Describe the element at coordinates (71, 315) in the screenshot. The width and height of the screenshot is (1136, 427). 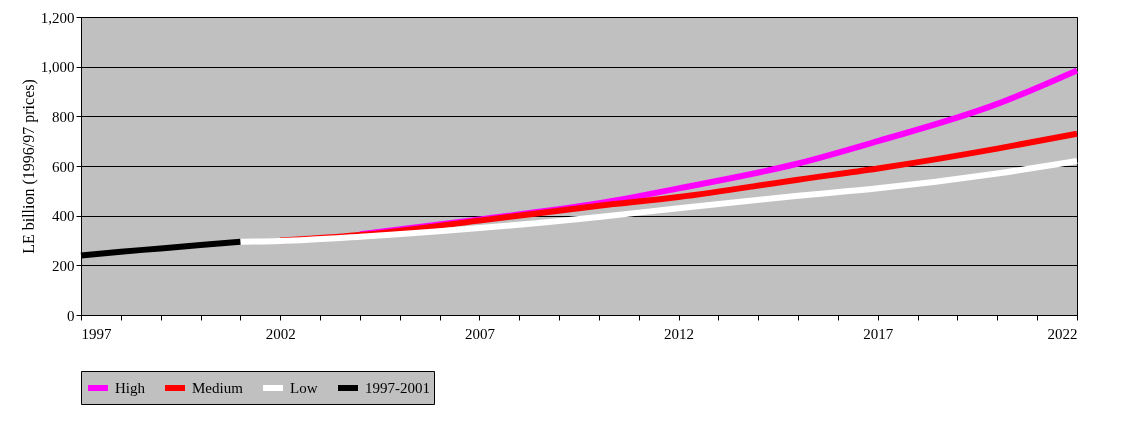
I see `y-tick-label: 0` at that location.